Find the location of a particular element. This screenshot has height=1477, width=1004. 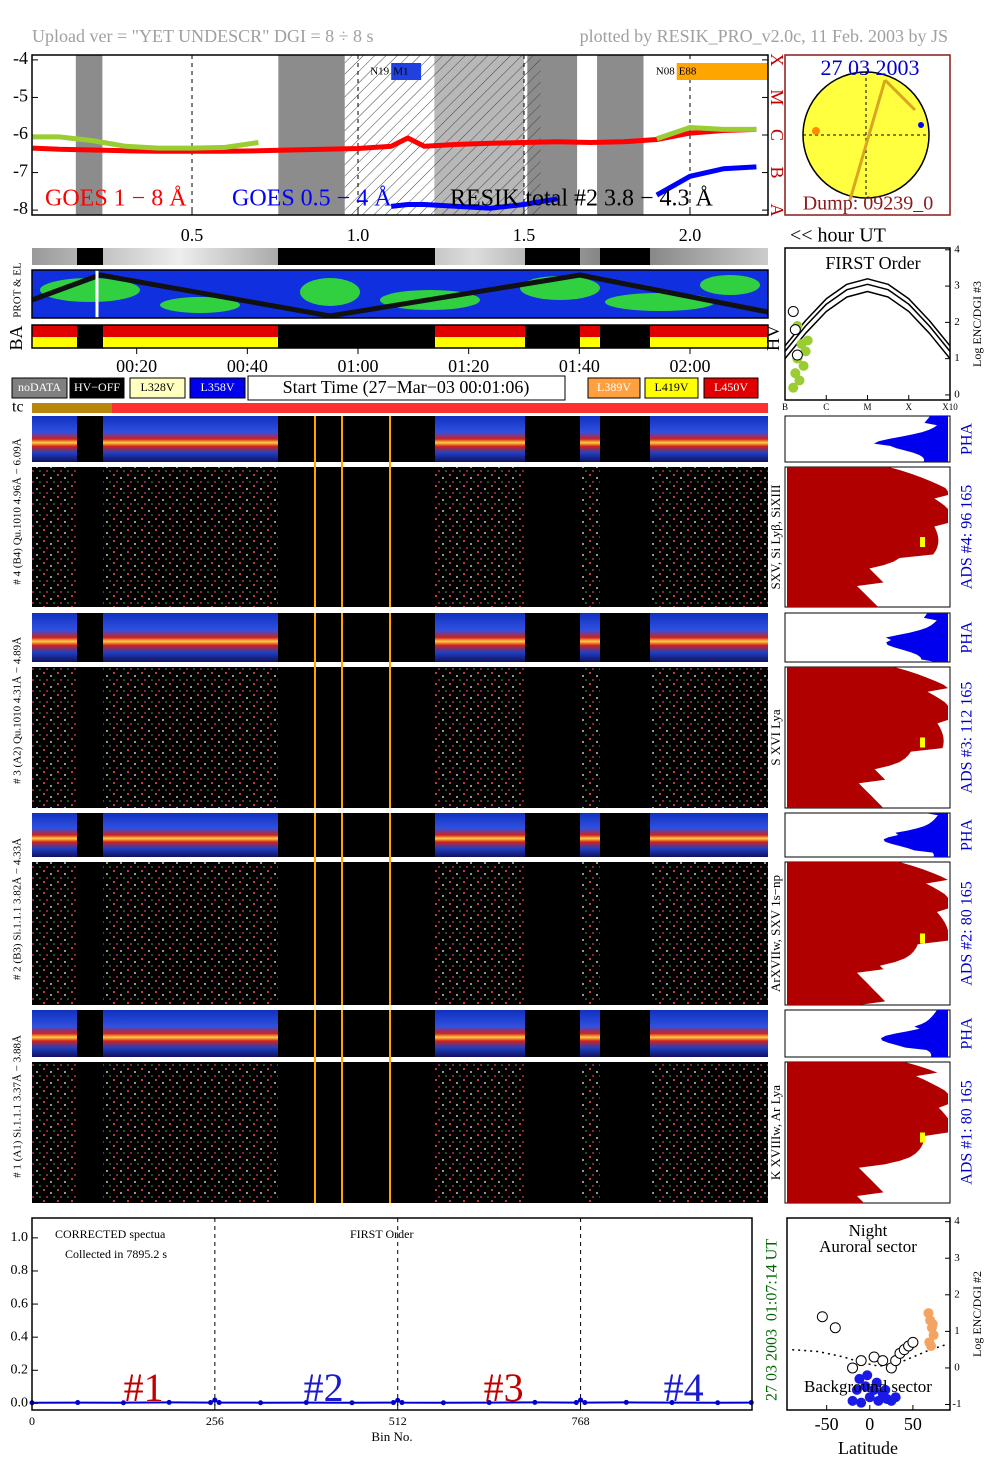

section-label: #3 is located at coordinates (504, 1387).